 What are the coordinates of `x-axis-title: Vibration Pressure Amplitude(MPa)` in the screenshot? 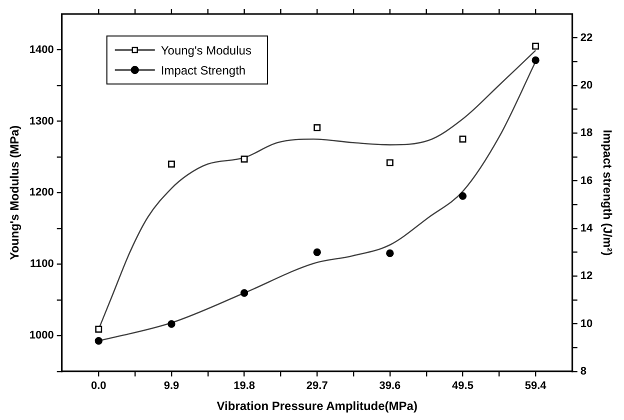 It's located at (317, 406).